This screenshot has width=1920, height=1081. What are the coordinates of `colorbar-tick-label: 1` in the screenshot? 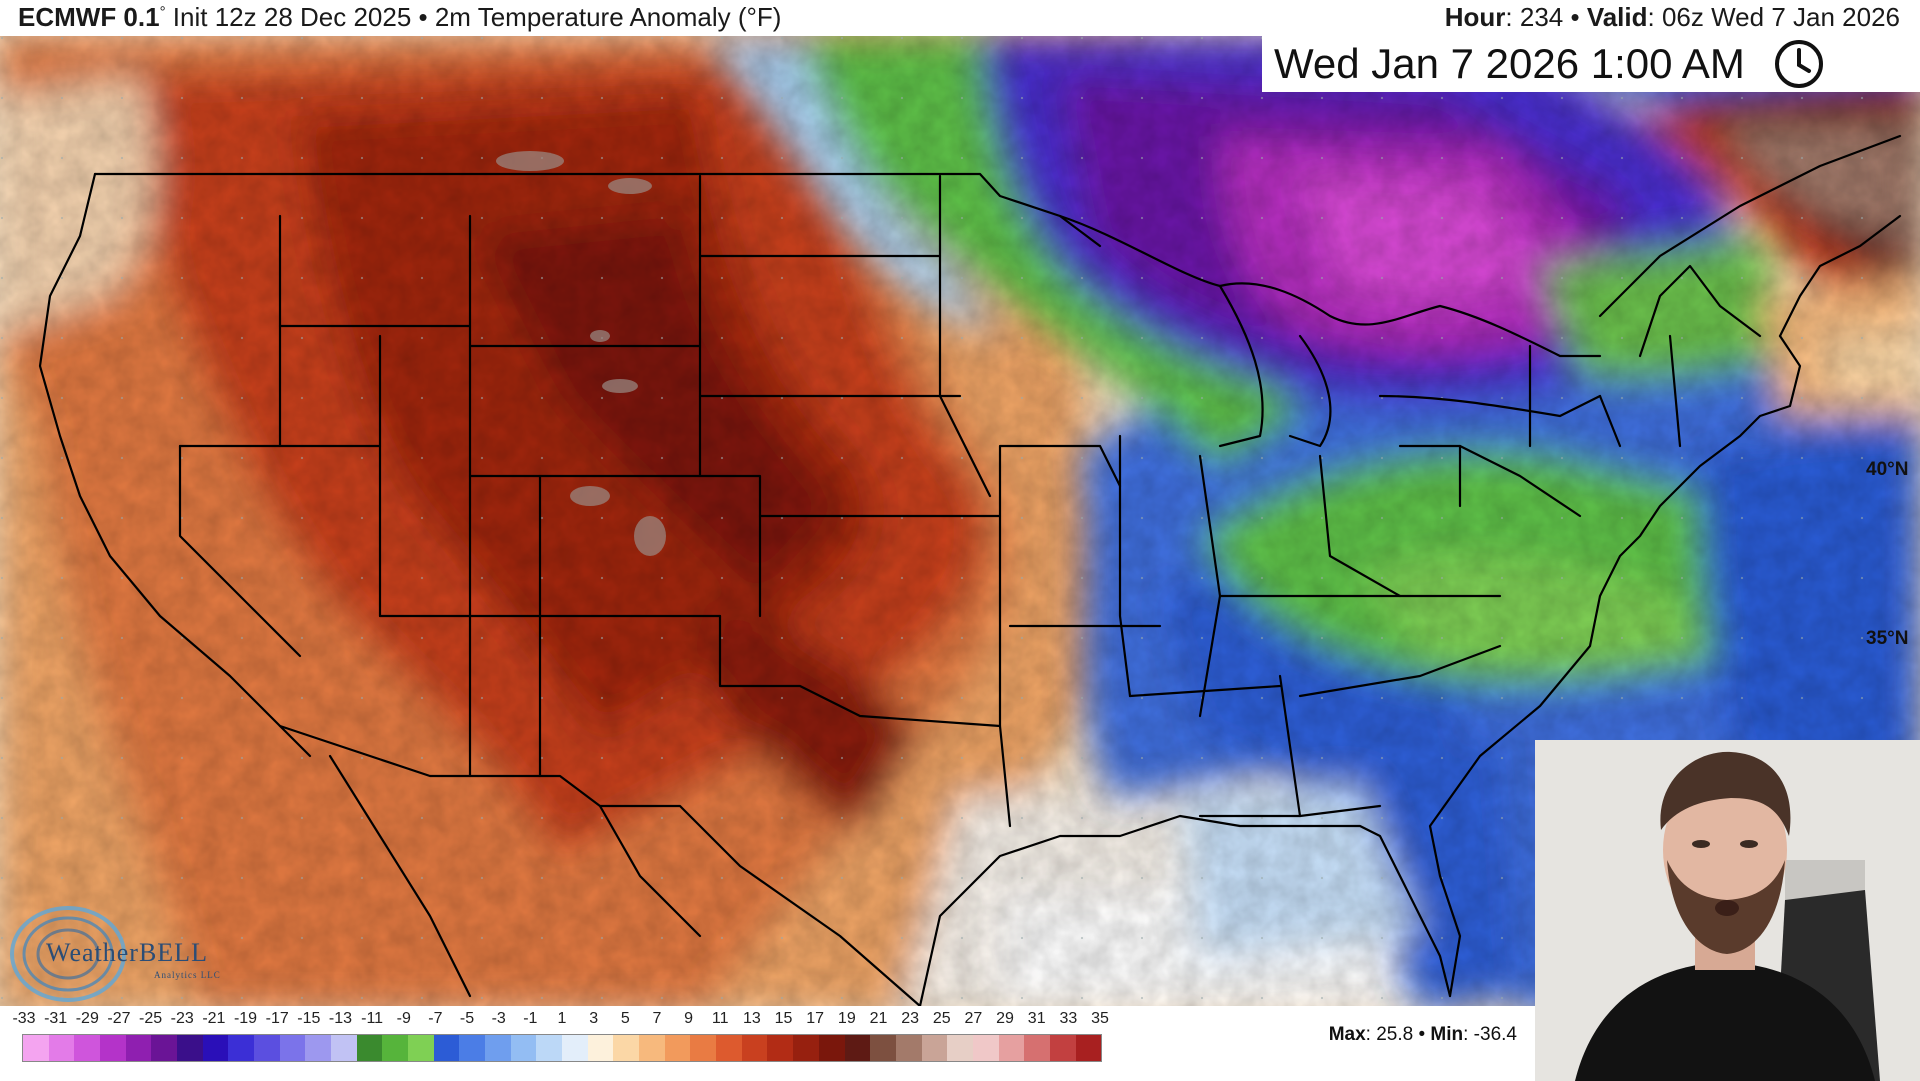 It's located at (562, 1018).